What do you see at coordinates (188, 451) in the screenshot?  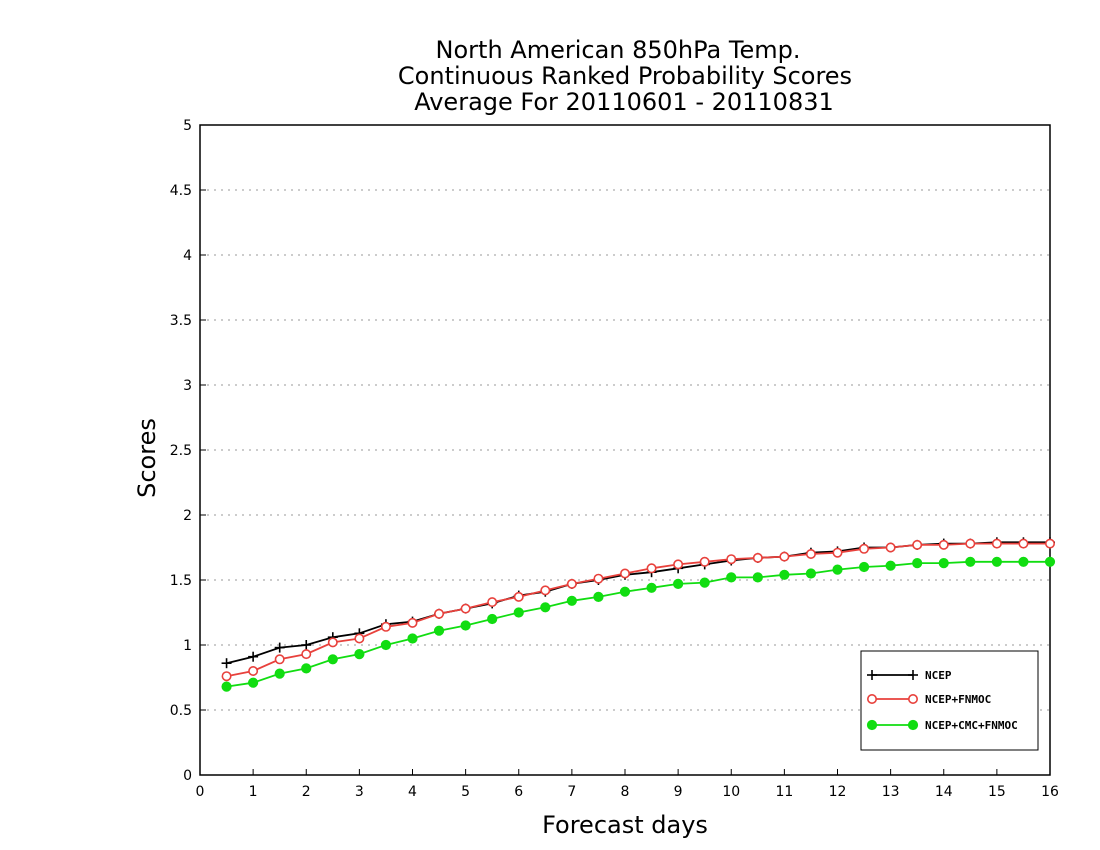 I see `y-axis: 0 0.5 1 1.5 2 2.5 3 3.5 4 4.5 5` at bounding box center [188, 451].